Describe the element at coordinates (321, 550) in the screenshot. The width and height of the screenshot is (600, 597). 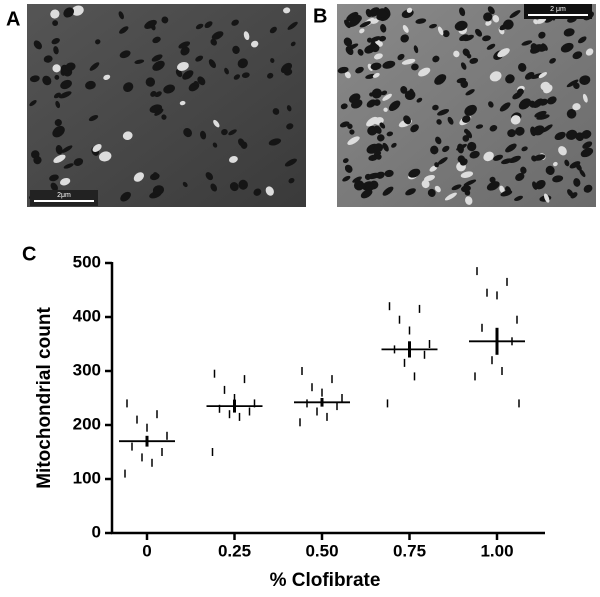
I see `x-tick-label: 0.50` at that location.